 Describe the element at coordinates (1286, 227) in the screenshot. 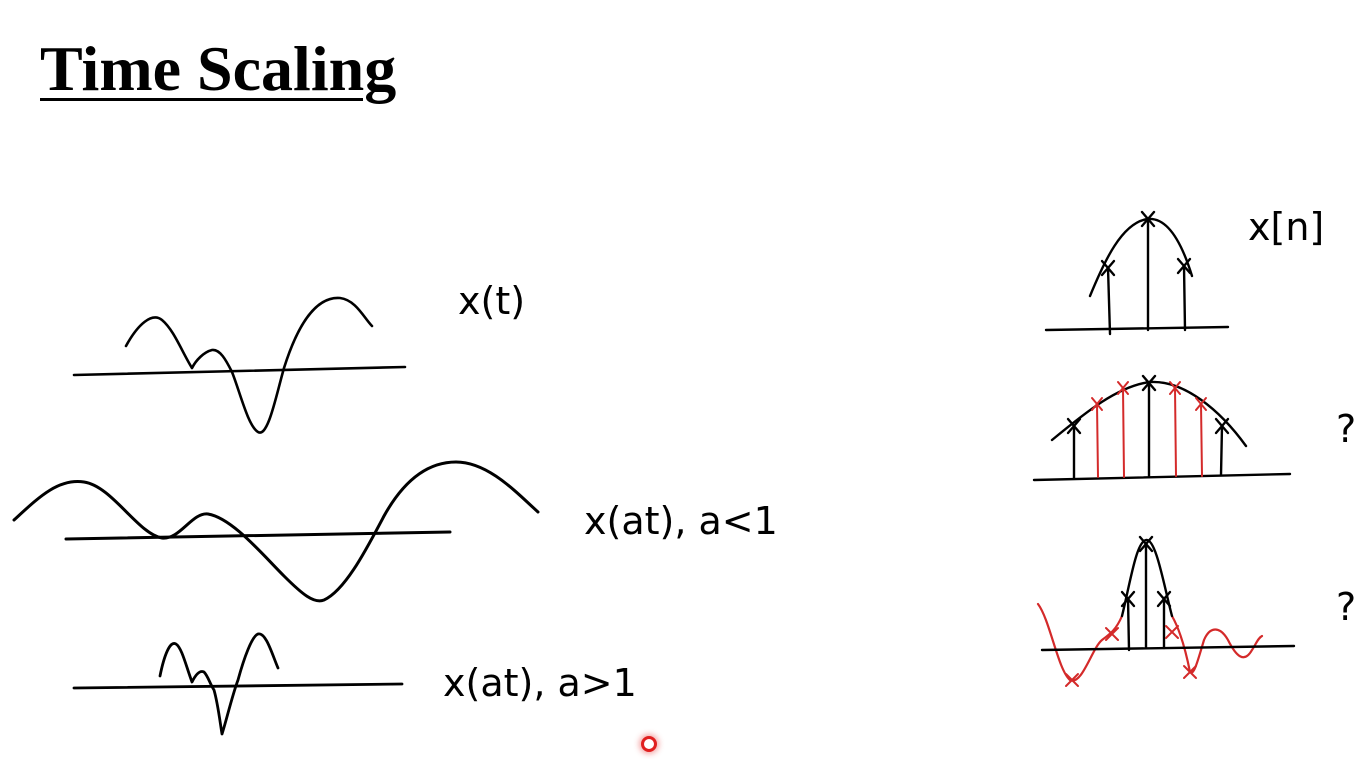

I see `label-discrete-original: x[n]` at that location.